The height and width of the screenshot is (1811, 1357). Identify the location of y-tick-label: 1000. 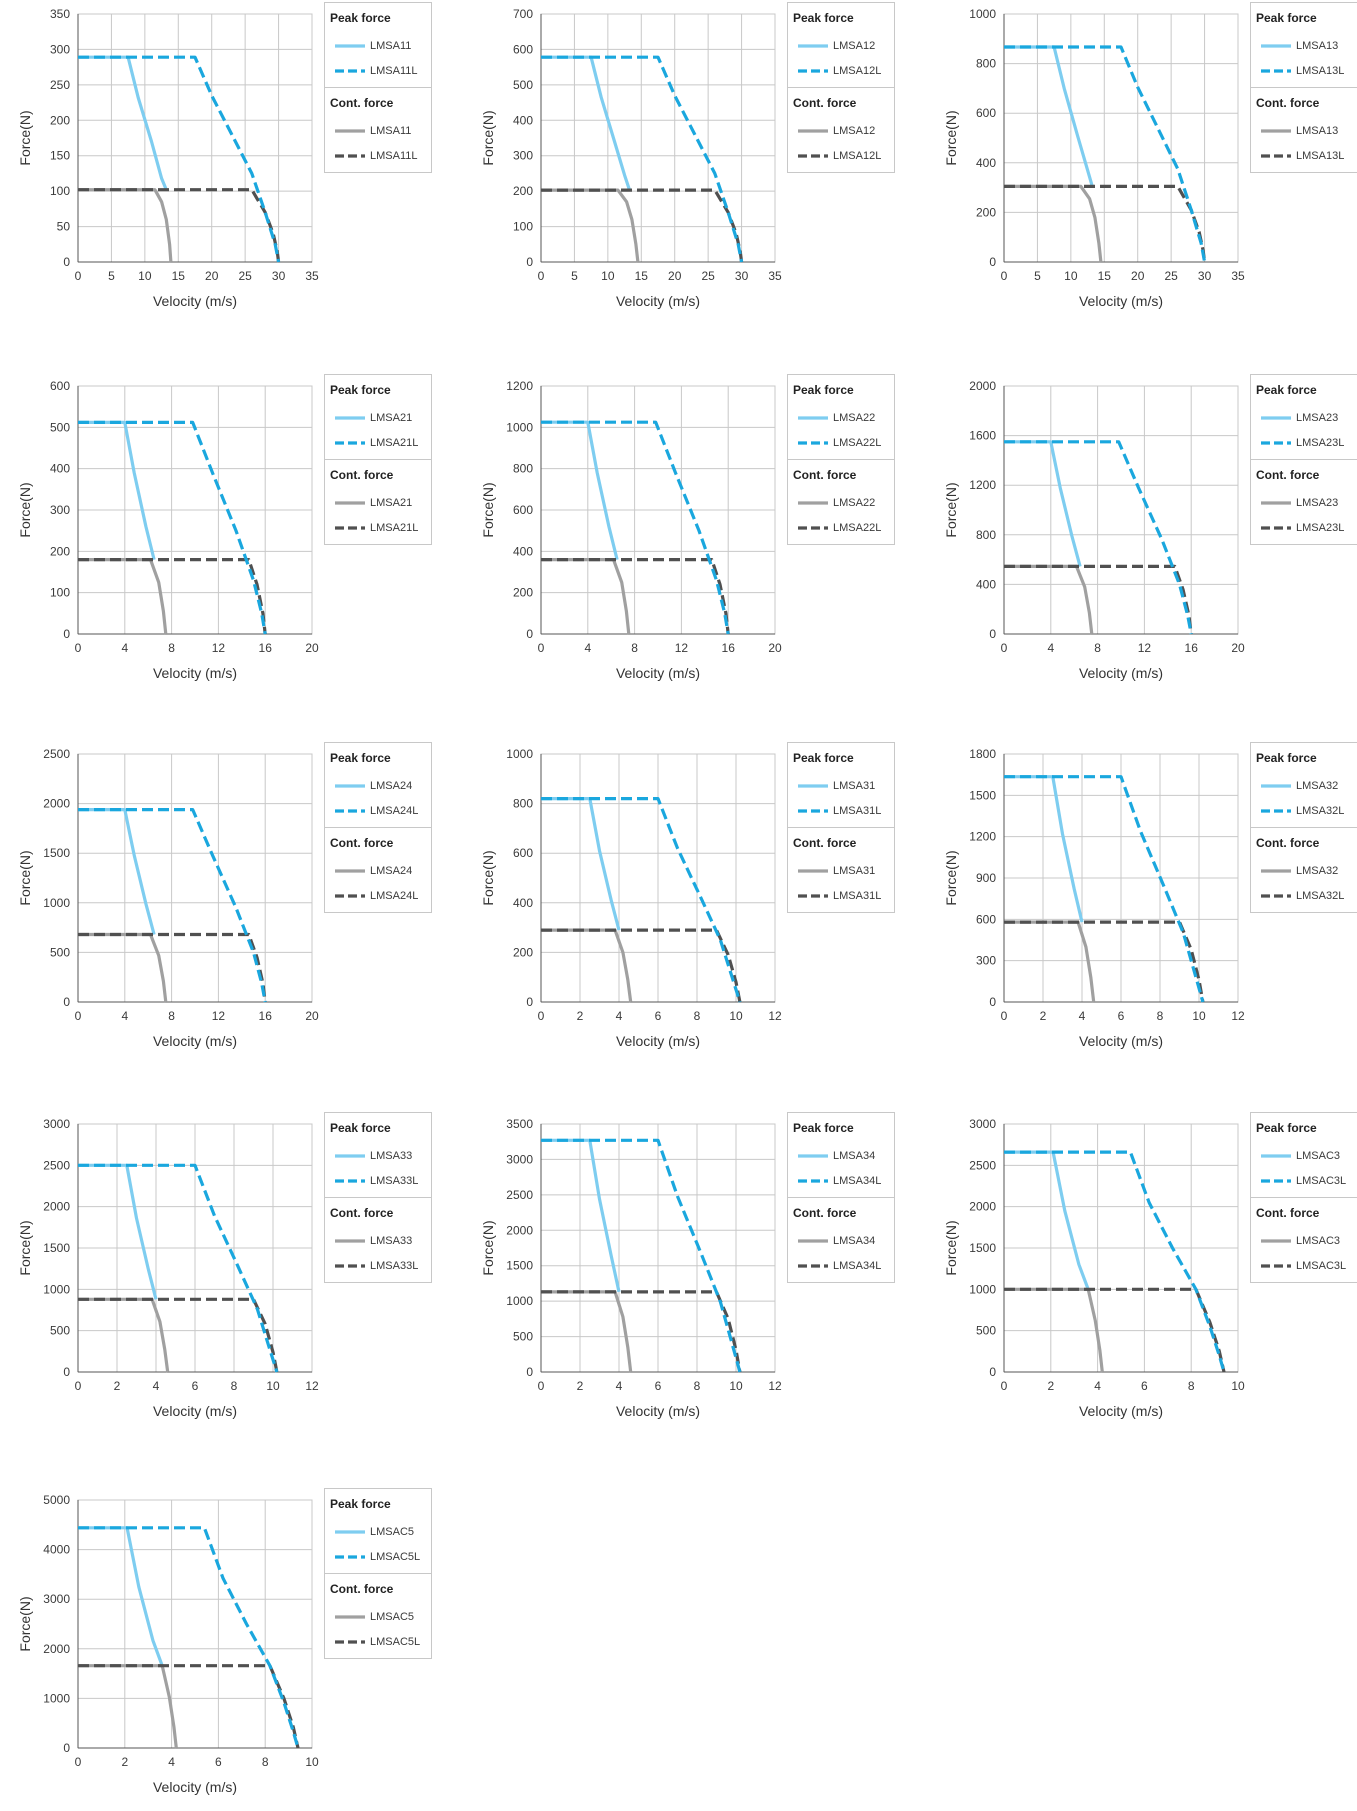
(519, 1301).